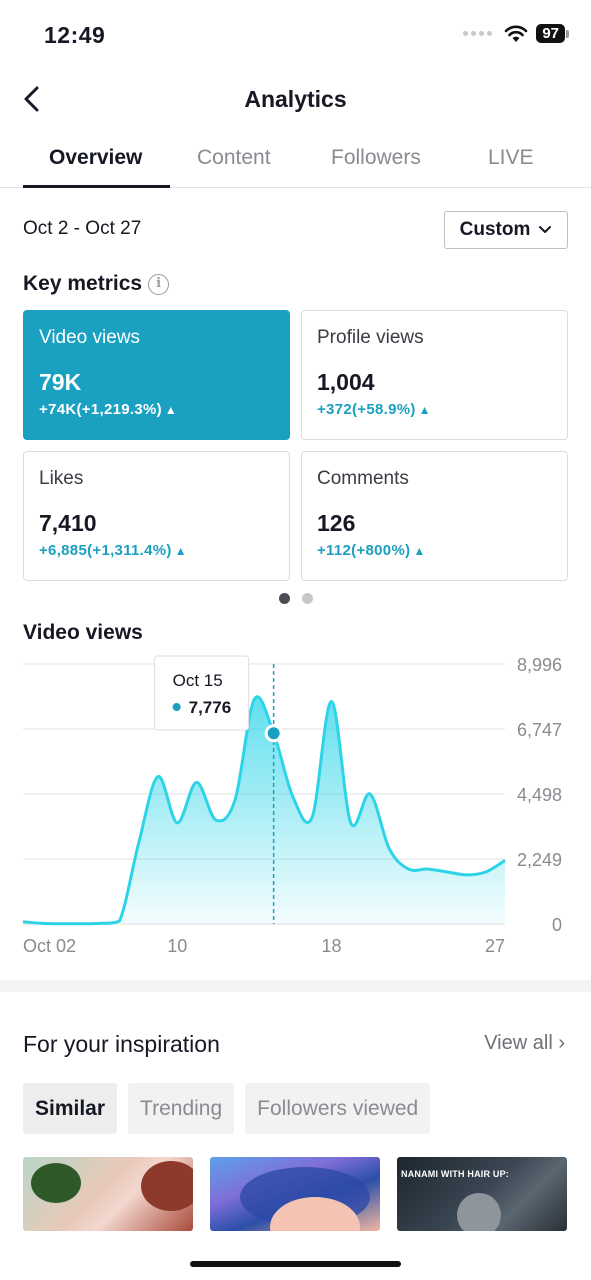  I want to click on inspiration-thumbnails: NANAMI WITH HAIR UP:, so click(295, 1194).